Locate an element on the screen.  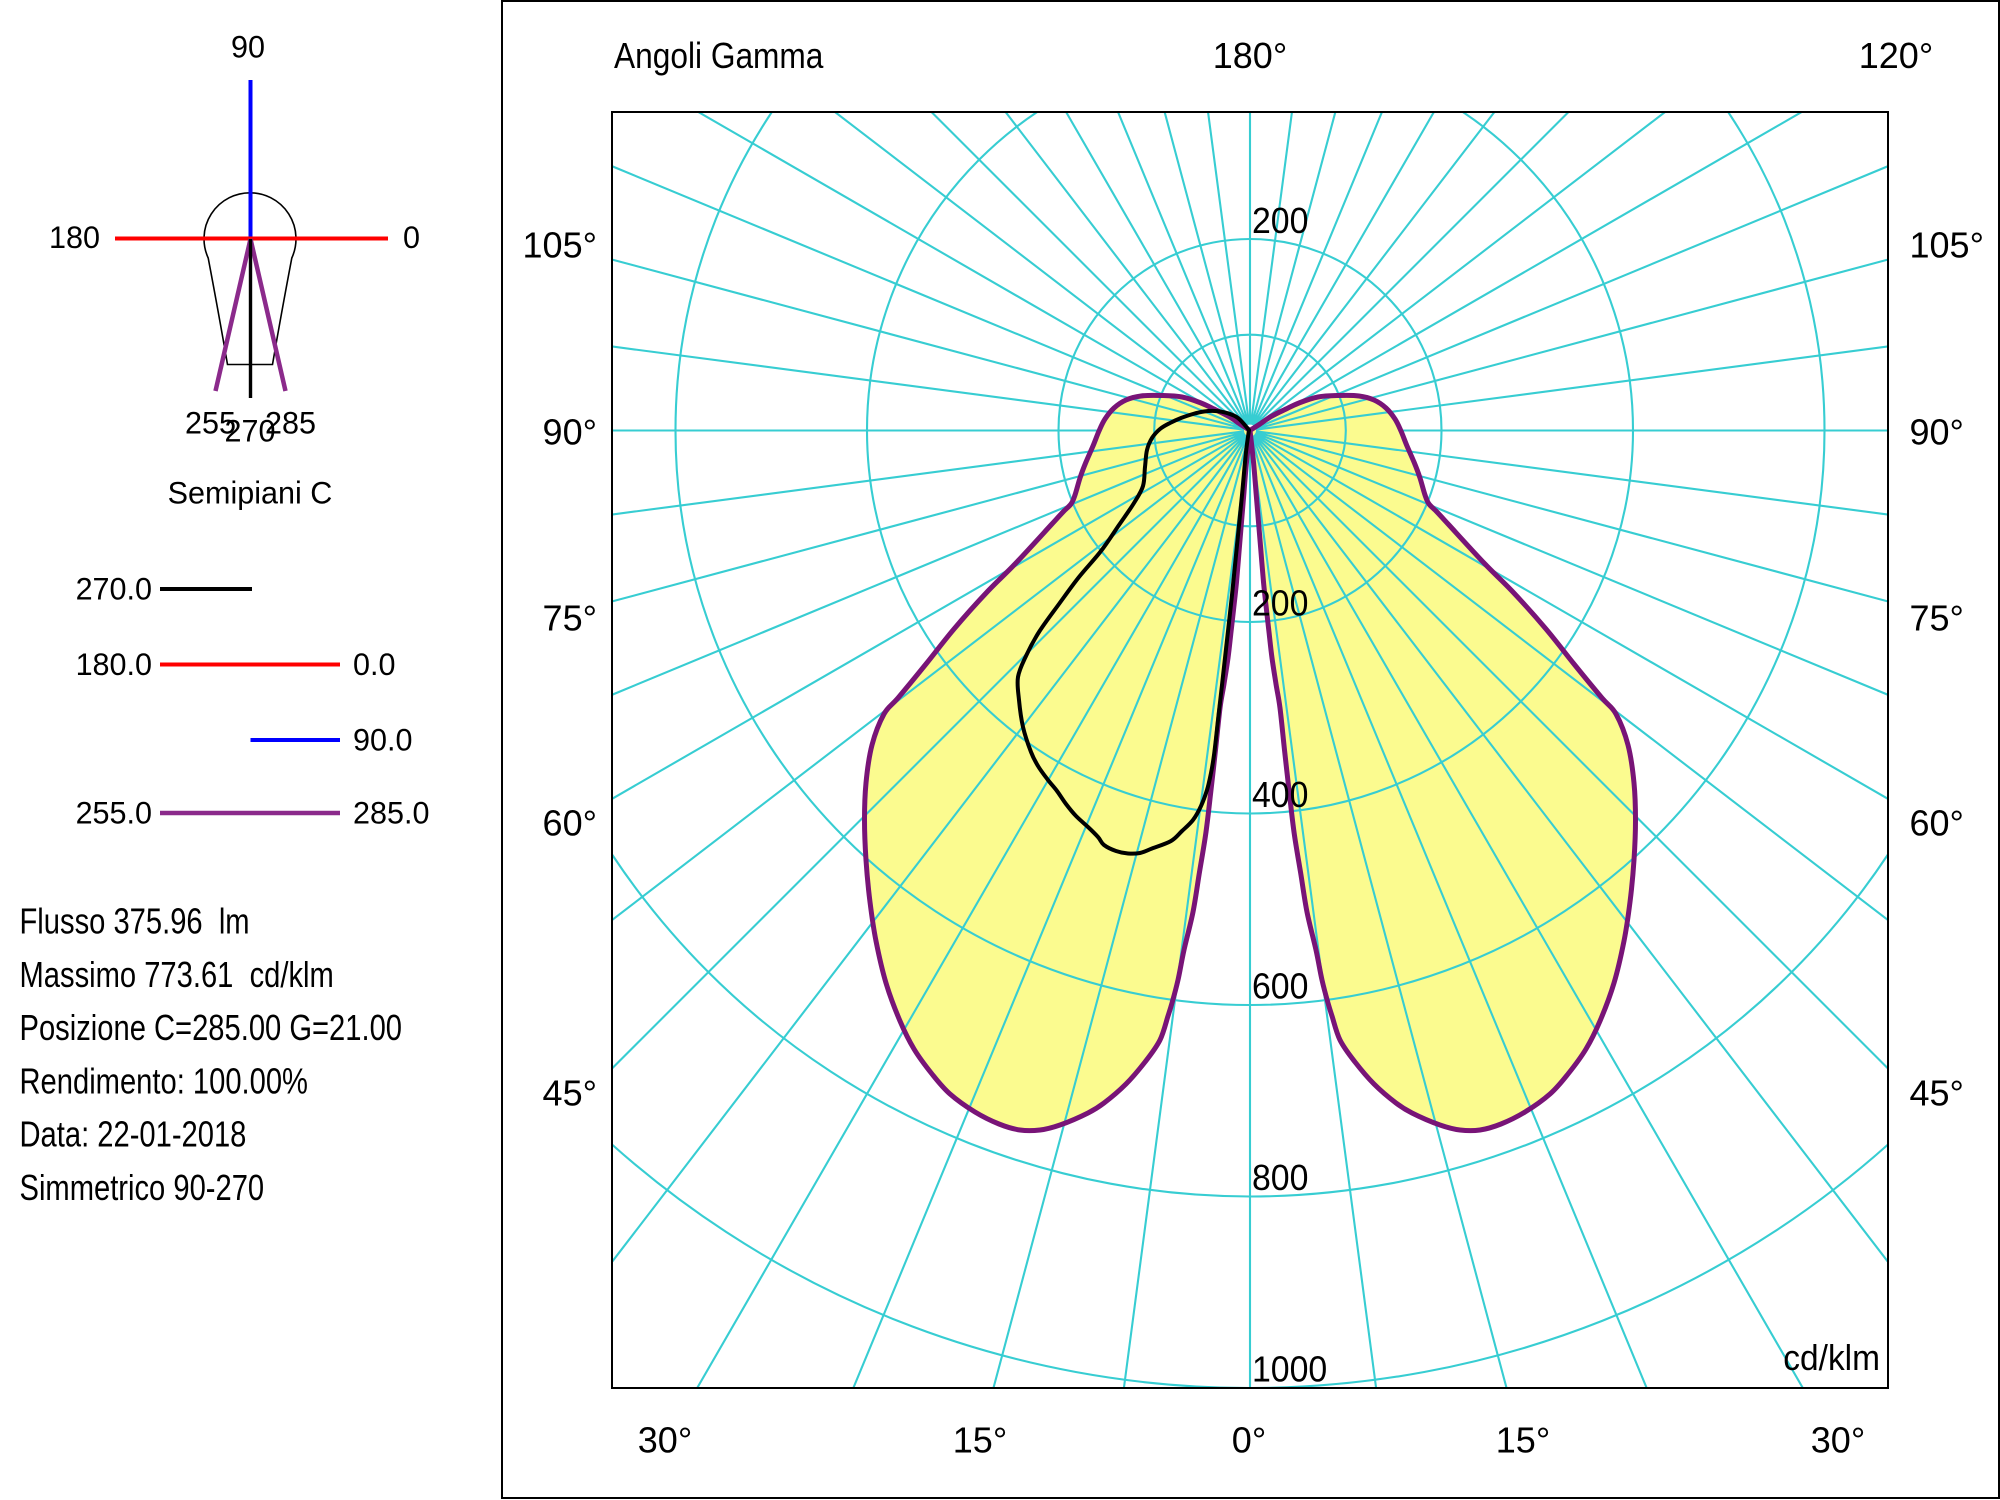
svg-text: 120° is located at coordinates (1896, 55).